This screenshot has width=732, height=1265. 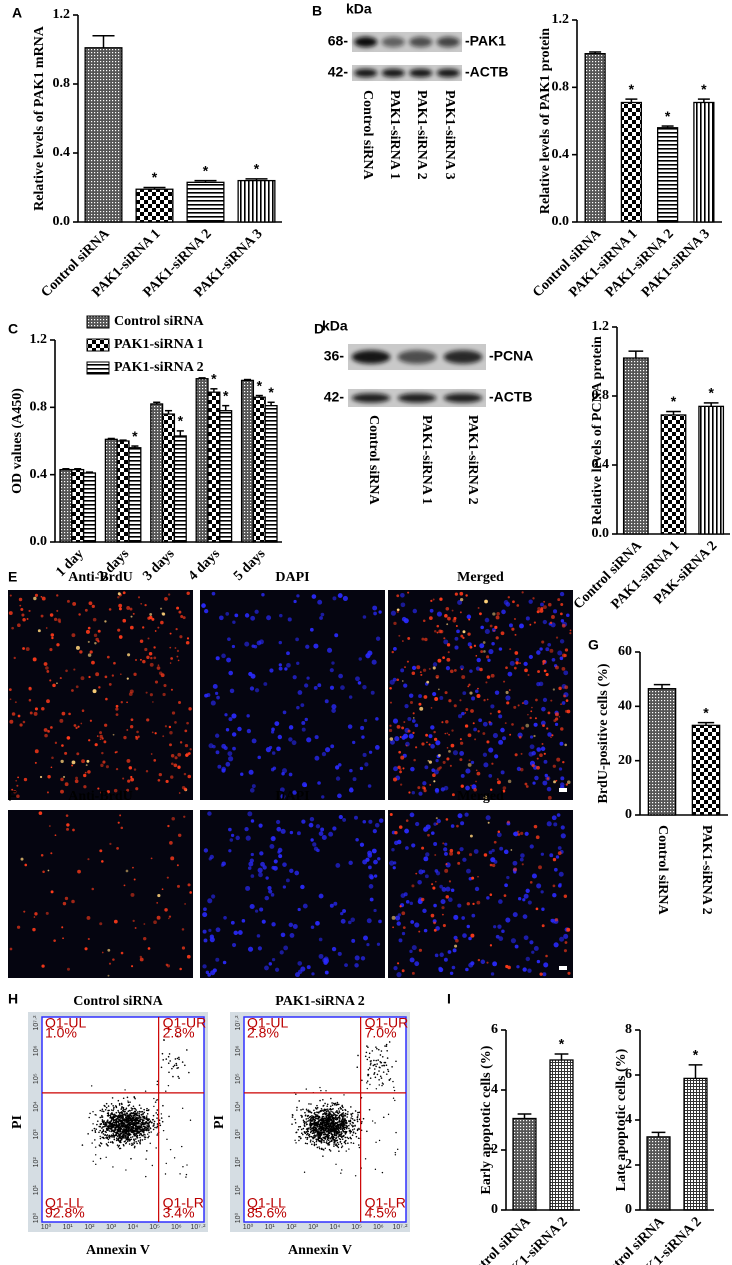 What do you see at coordinates (463, 357) in the screenshot?
I see `blot-band` at bounding box center [463, 357].